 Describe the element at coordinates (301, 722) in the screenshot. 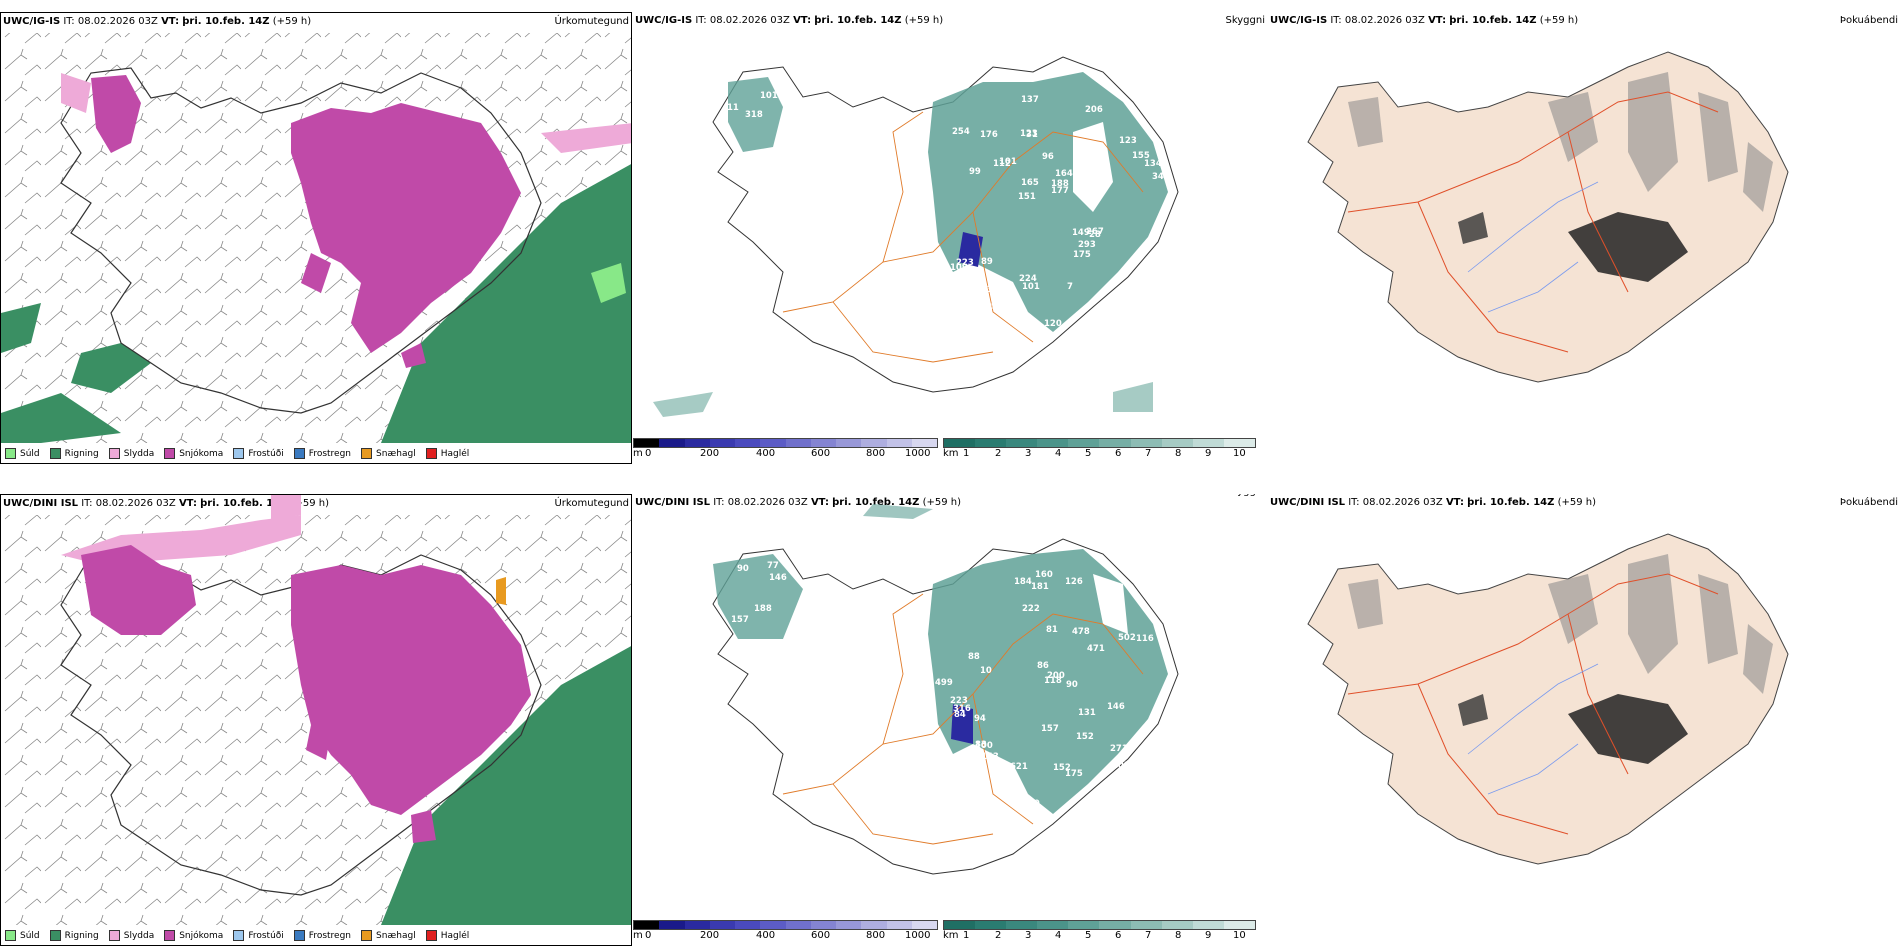

I see `coastline` at that location.